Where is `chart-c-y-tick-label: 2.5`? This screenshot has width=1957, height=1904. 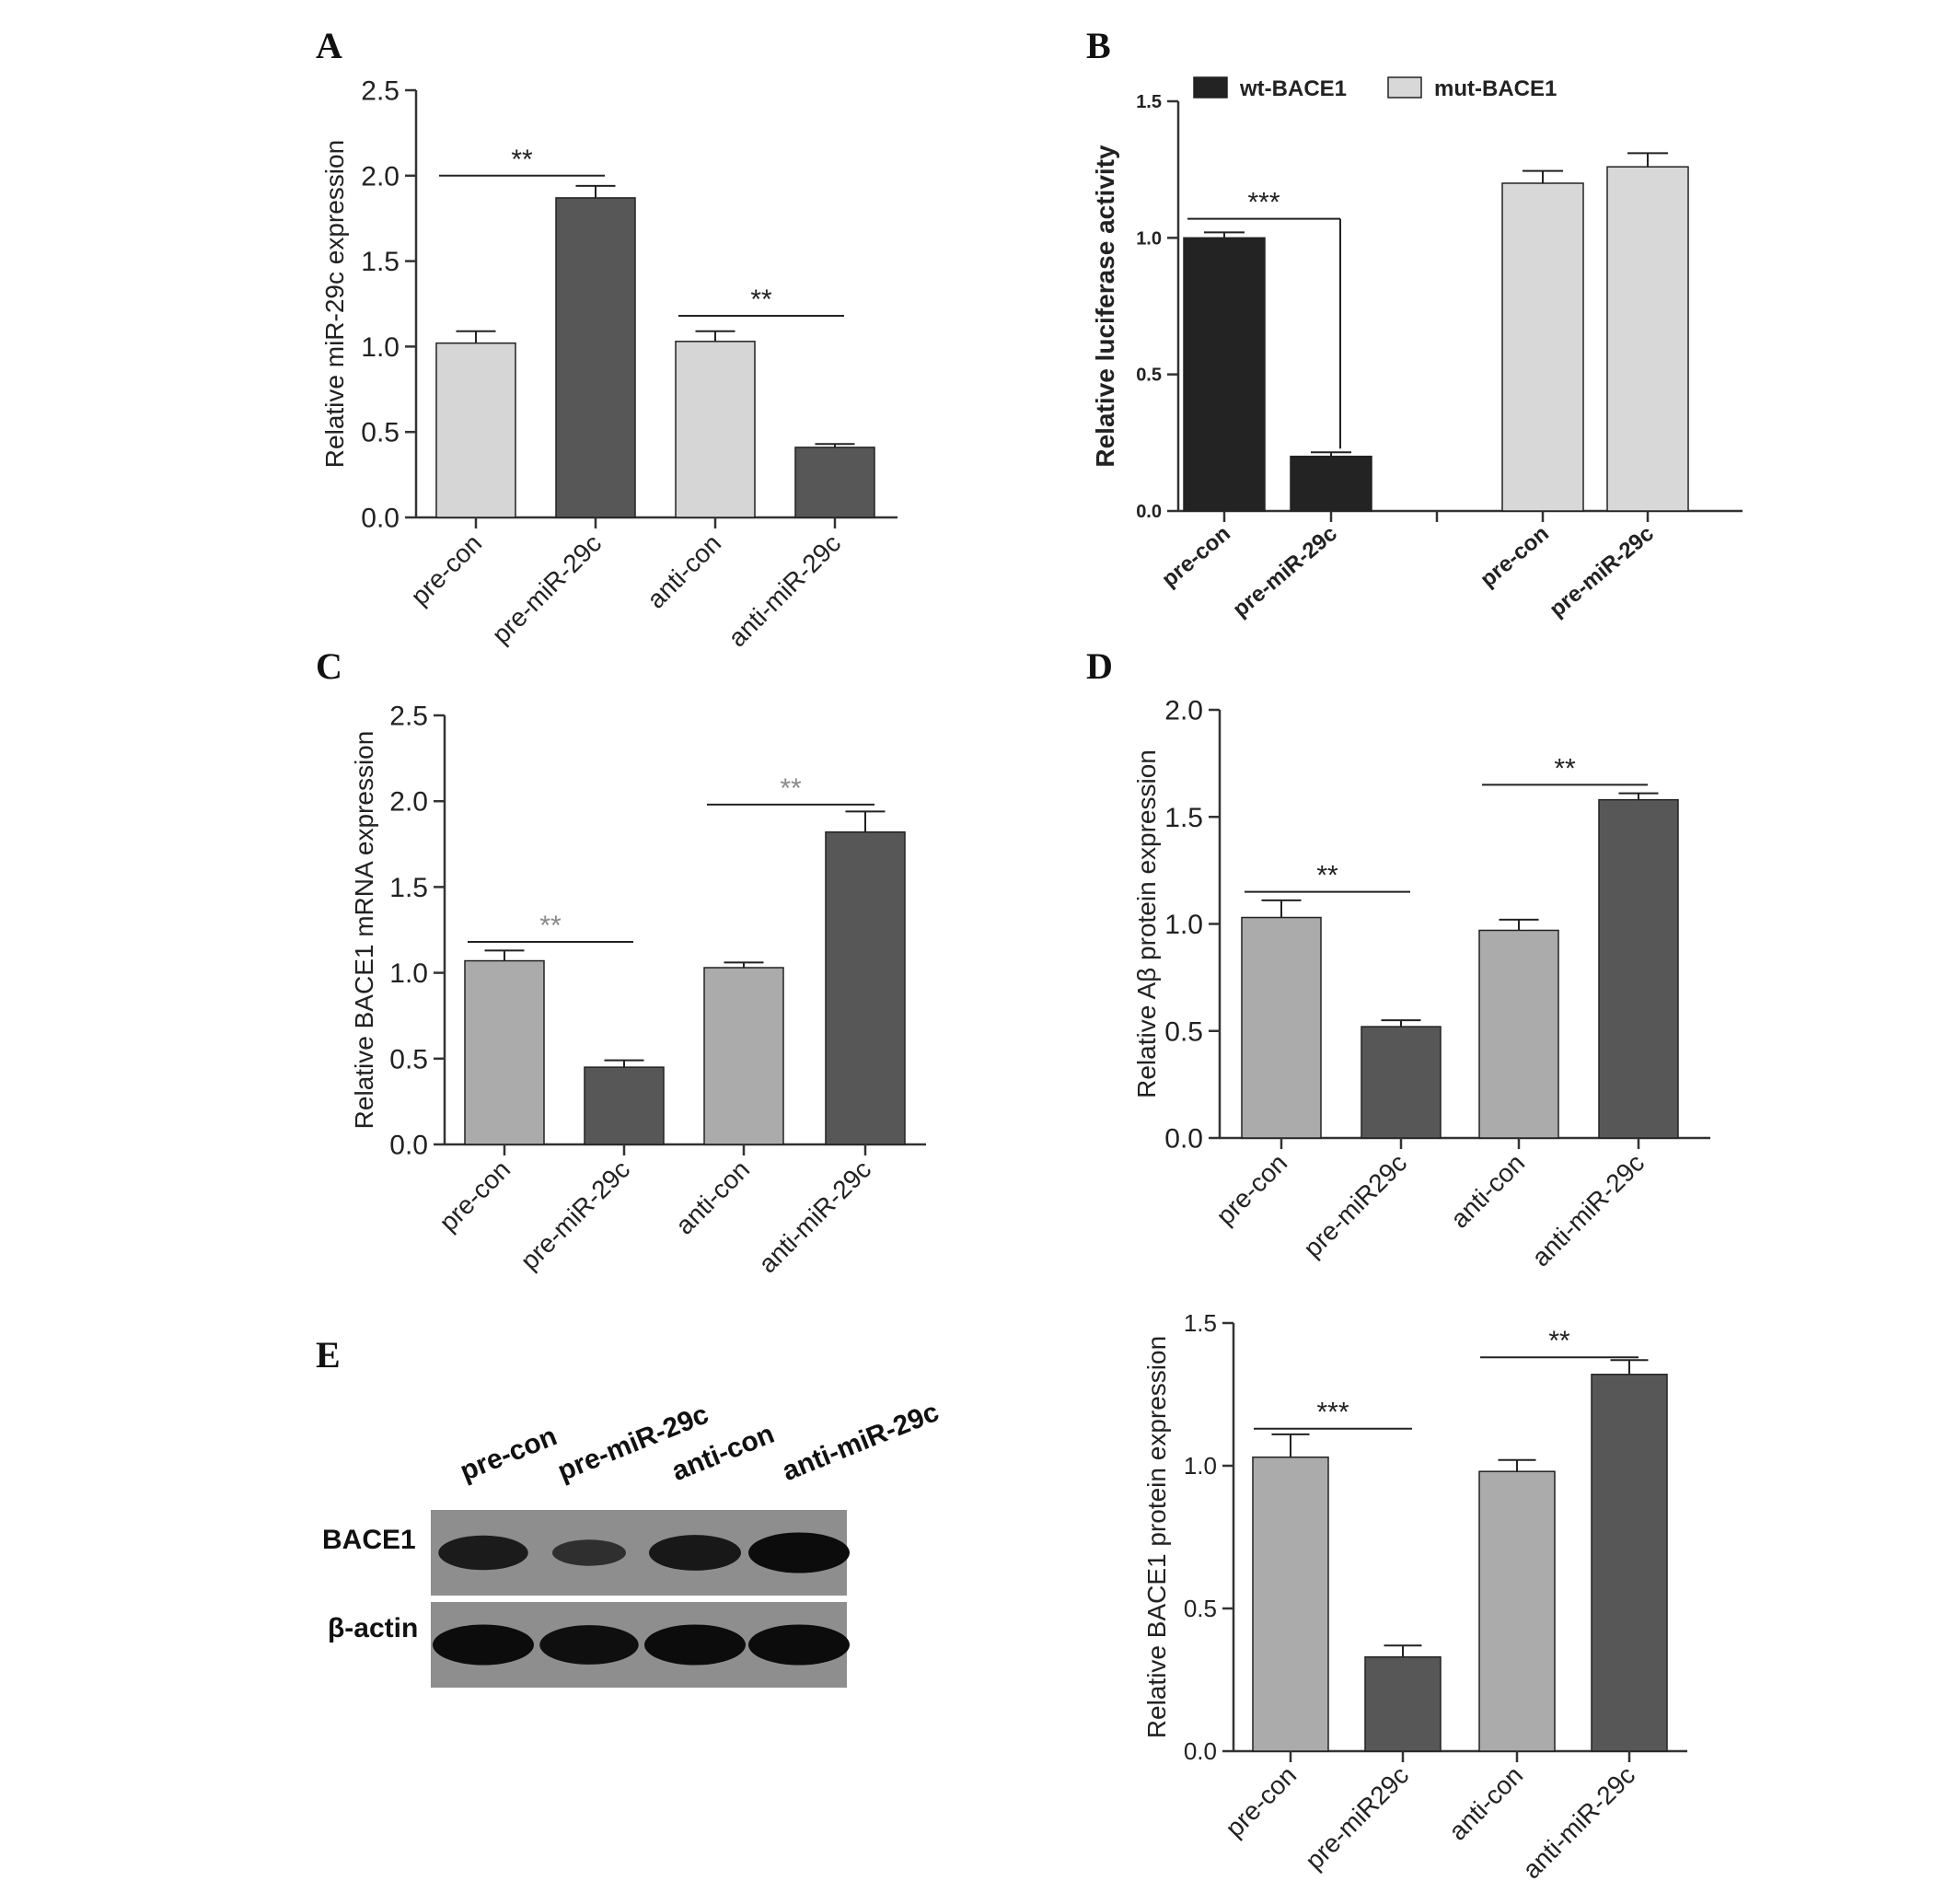
chart-c-y-tick-label: 2.5 is located at coordinates (408, 717).